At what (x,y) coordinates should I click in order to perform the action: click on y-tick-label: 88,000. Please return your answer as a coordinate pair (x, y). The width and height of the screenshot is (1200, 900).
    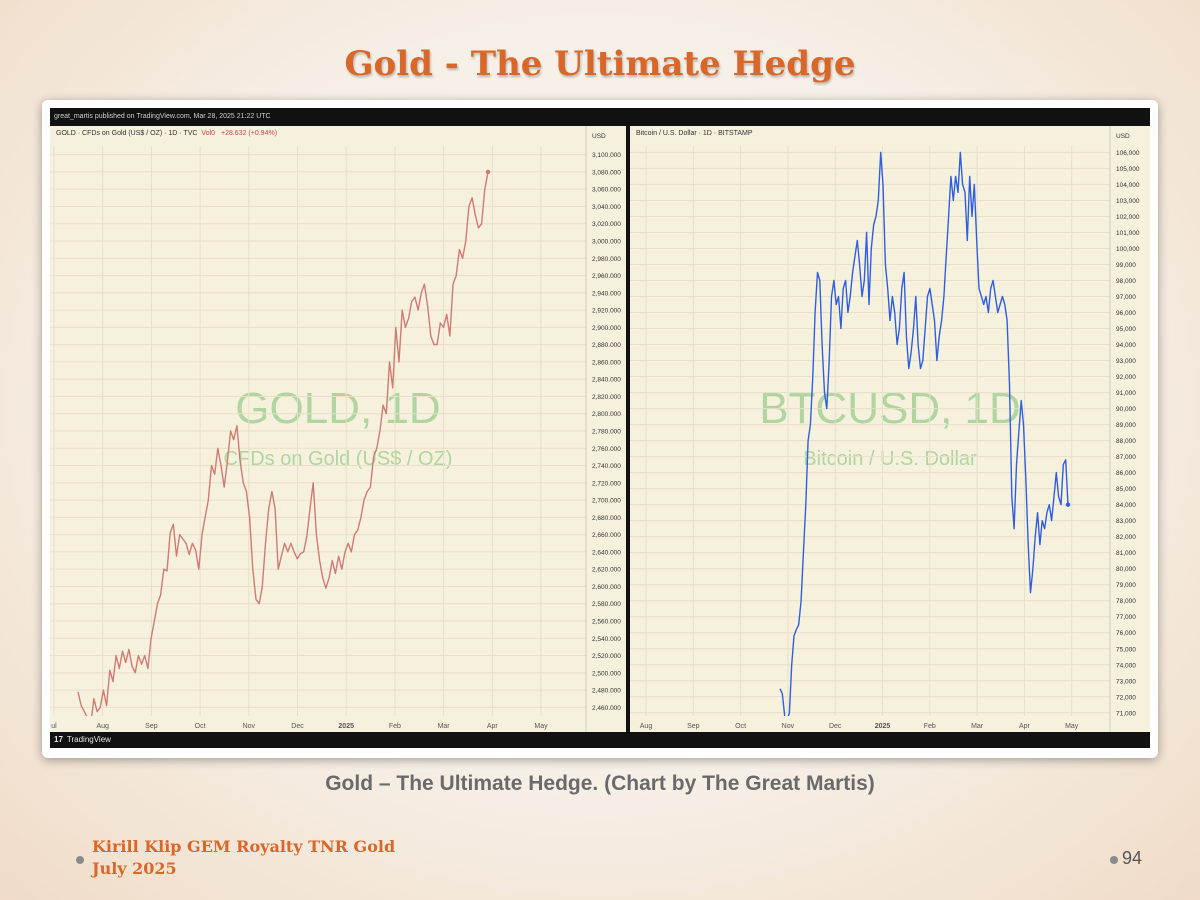
    Looking at the image, I should click on (1126, 441).